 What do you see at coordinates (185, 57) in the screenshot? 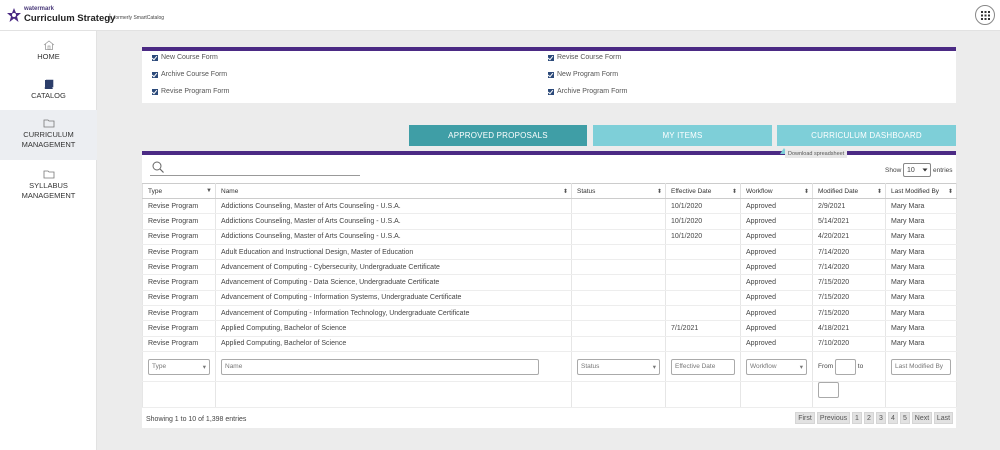
I see `new-course-form-link: New Course Form` at bounding box center [185, 57].